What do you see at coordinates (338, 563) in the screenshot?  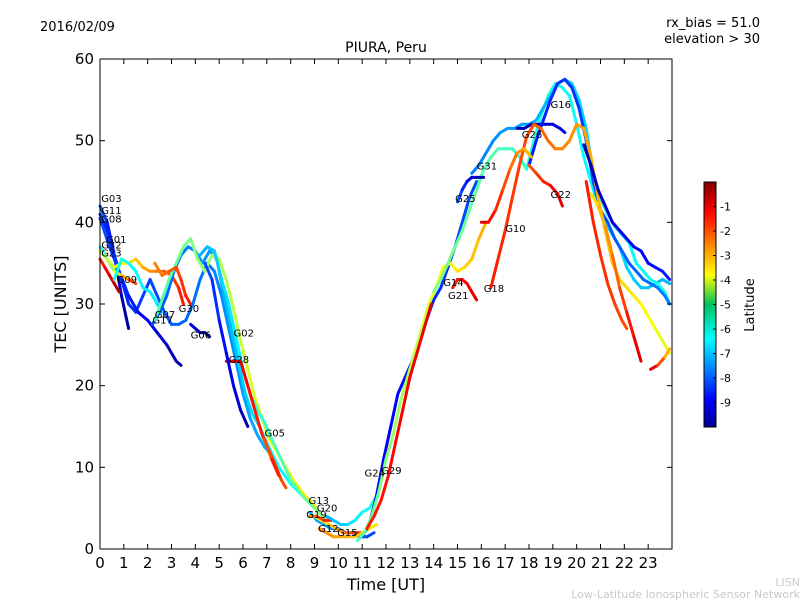 I see `x-tick-label: 10` at bounding box center [338, 563].